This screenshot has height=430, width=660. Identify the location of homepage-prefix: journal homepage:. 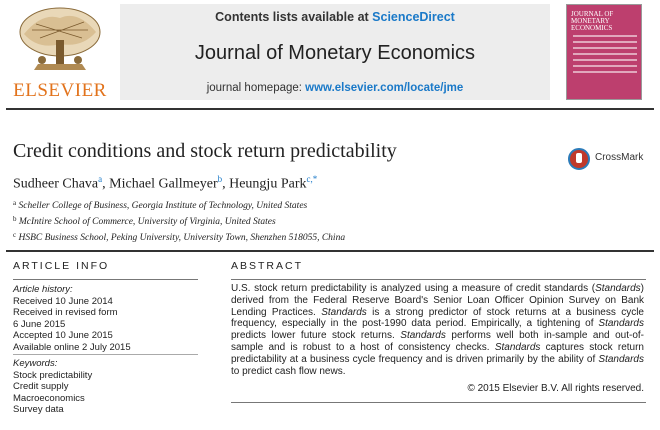
(256, 88).